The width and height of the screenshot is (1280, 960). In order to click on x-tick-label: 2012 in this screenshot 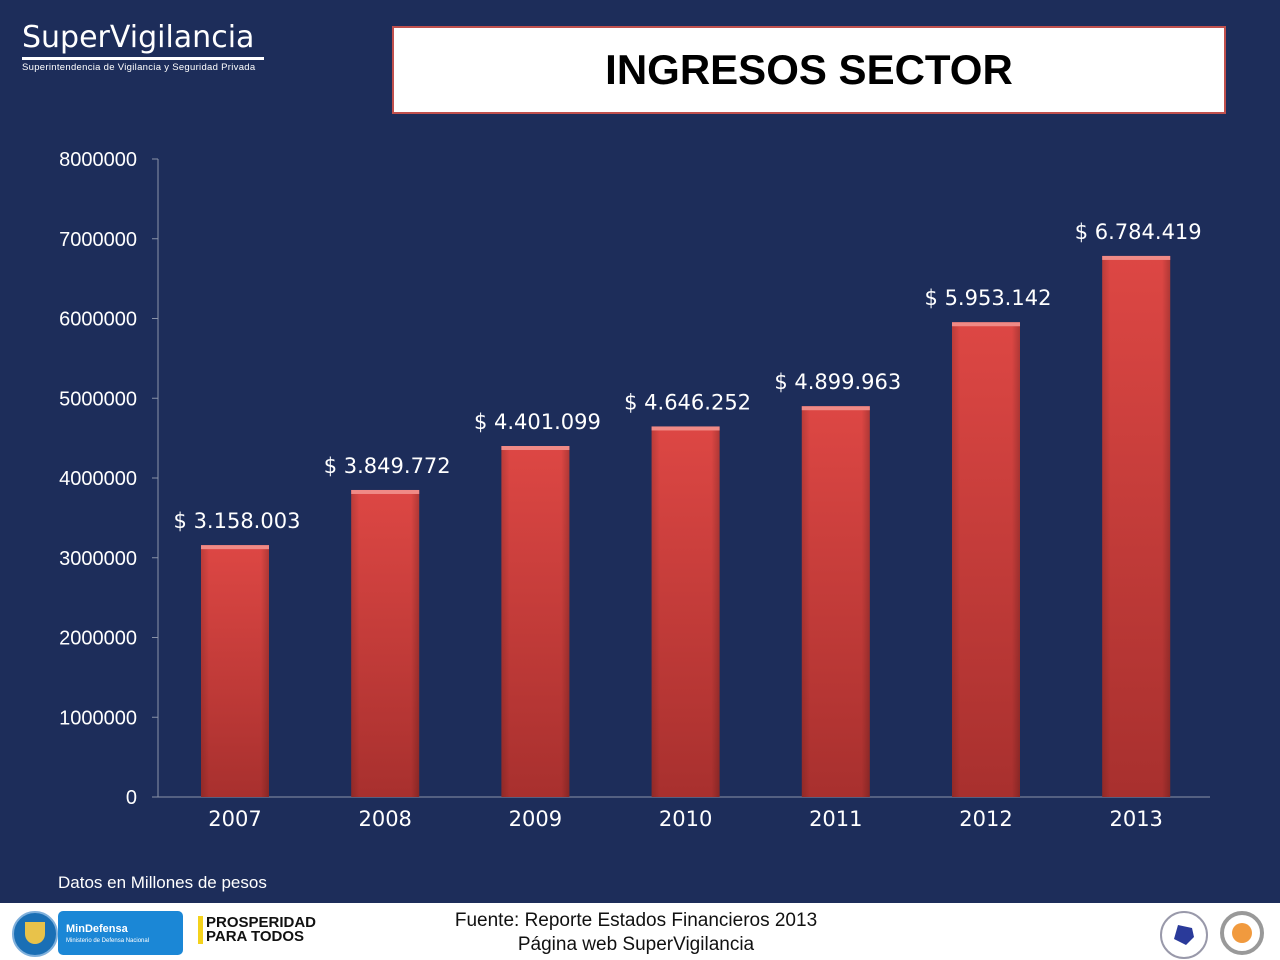, I will do `click(985, 819)`.